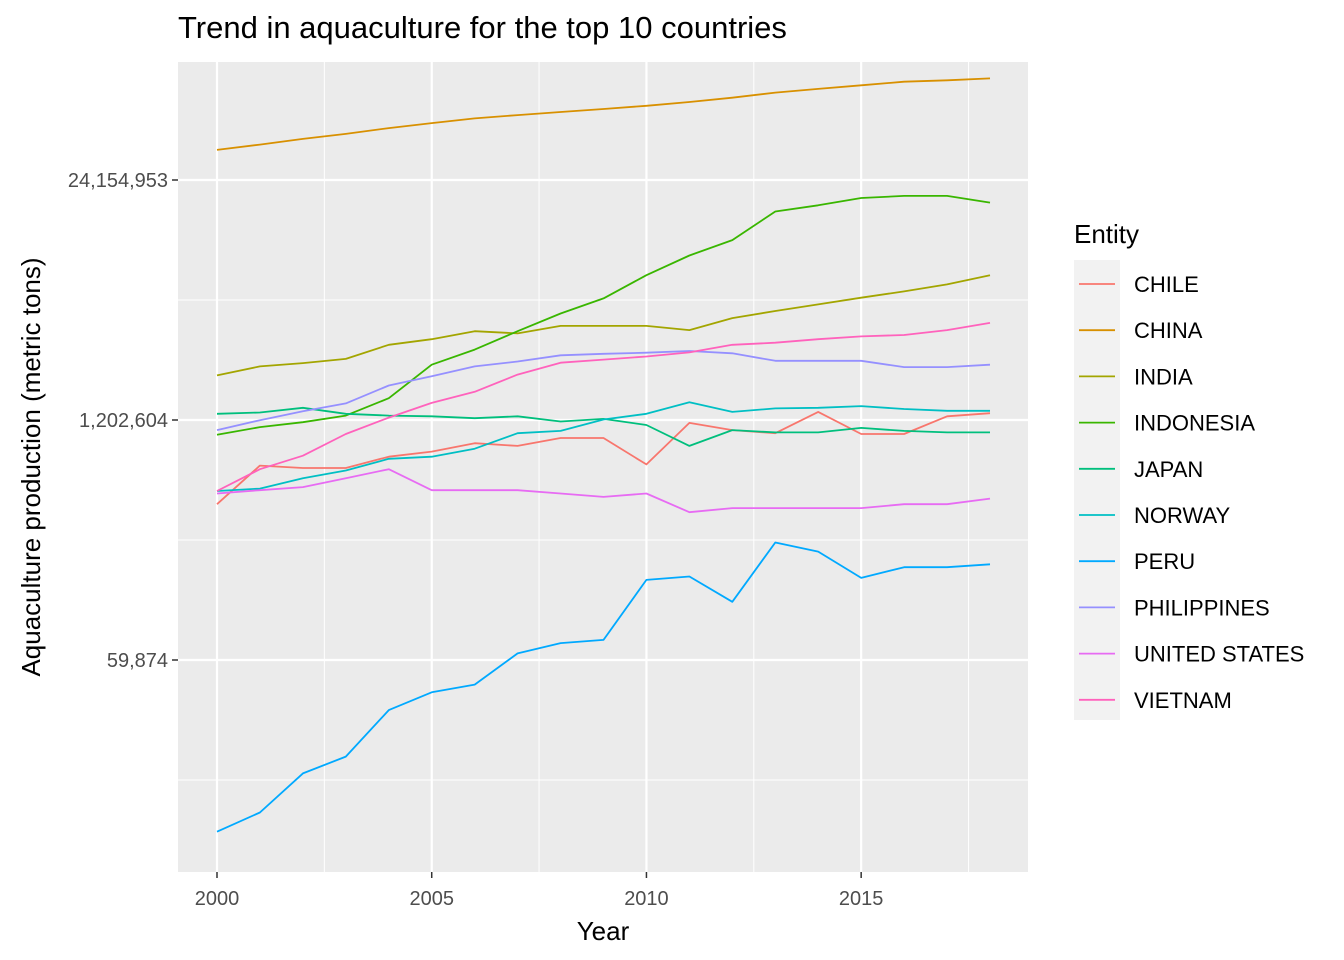  What do you see at coordinates (137, 661) in the screenshot?
I see `y-tick-label: 59,874` at bounding box center [137, 661].